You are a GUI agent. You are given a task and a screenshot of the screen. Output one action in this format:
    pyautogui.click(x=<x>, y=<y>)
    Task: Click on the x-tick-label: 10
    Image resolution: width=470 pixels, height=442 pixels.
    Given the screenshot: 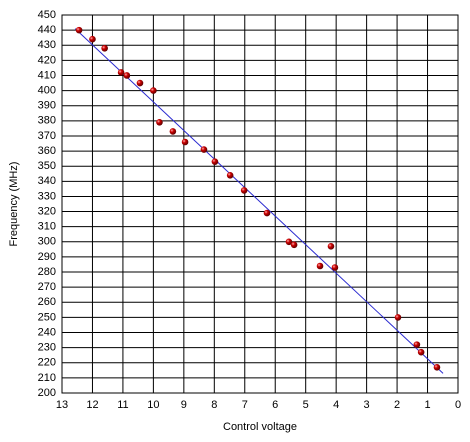 What is the action you would take?
    pyautogui.click(x=153, y=405)
    